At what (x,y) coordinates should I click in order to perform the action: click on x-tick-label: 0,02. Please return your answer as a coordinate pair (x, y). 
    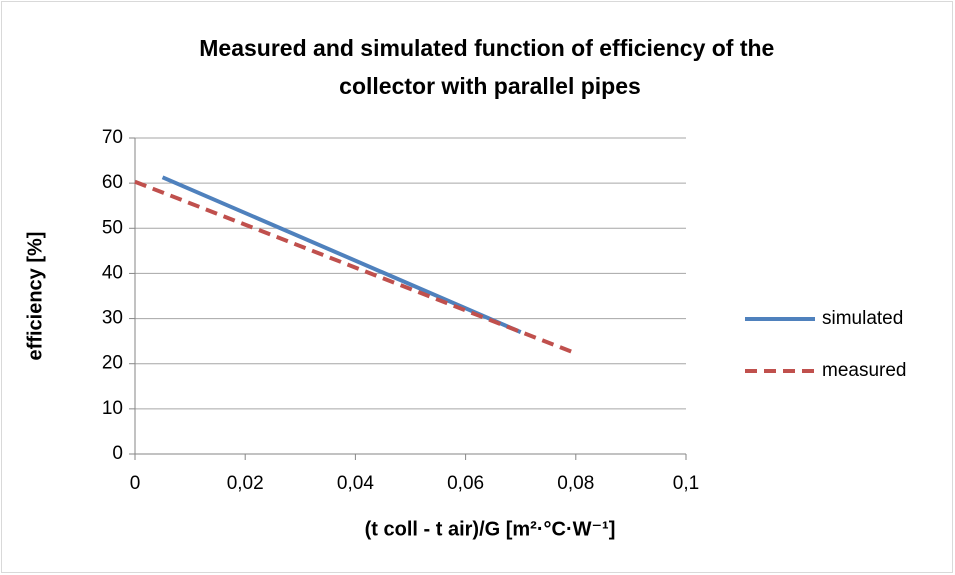
    Looking at the image, I should click on (245, 483).